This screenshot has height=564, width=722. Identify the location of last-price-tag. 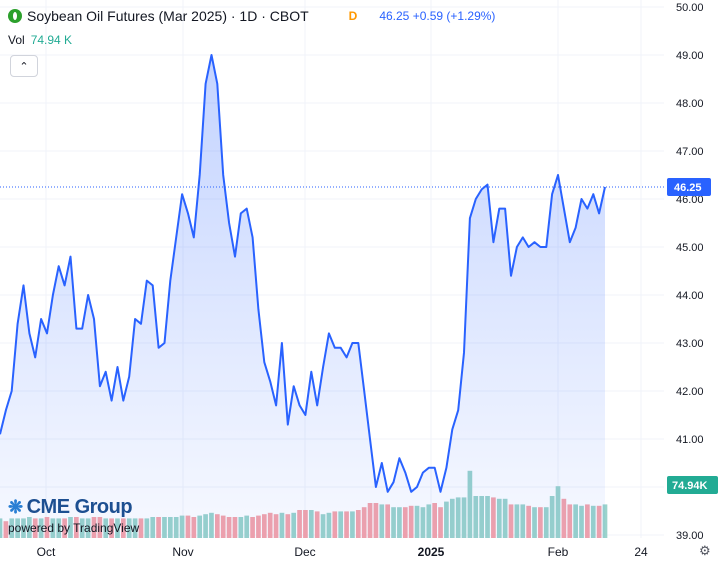
(689, 187).